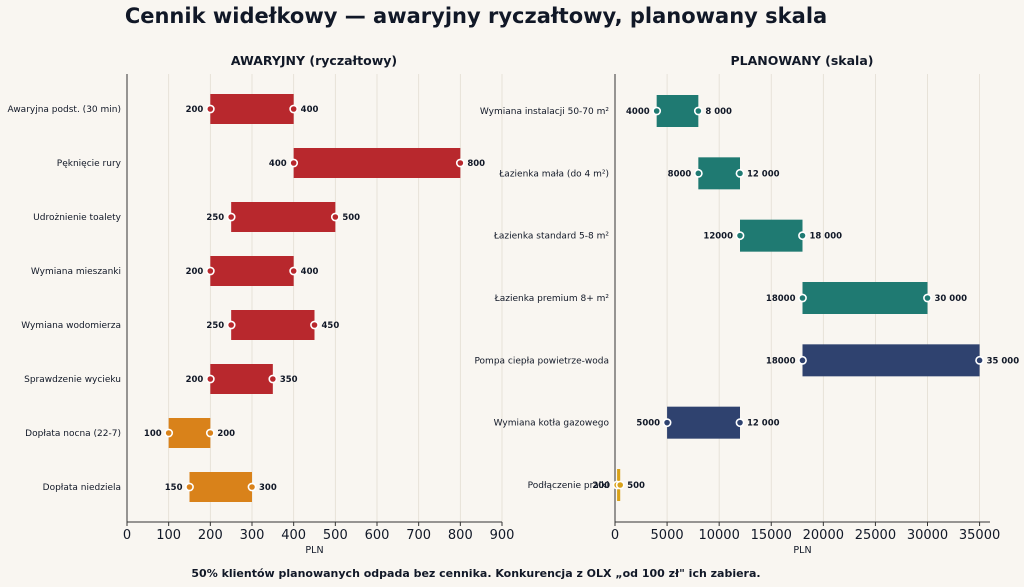  What do you see at coordinates (289, 380) in the screenshot?
I see `panel1-max-value-label: 350` at bounding box center [289, 380].